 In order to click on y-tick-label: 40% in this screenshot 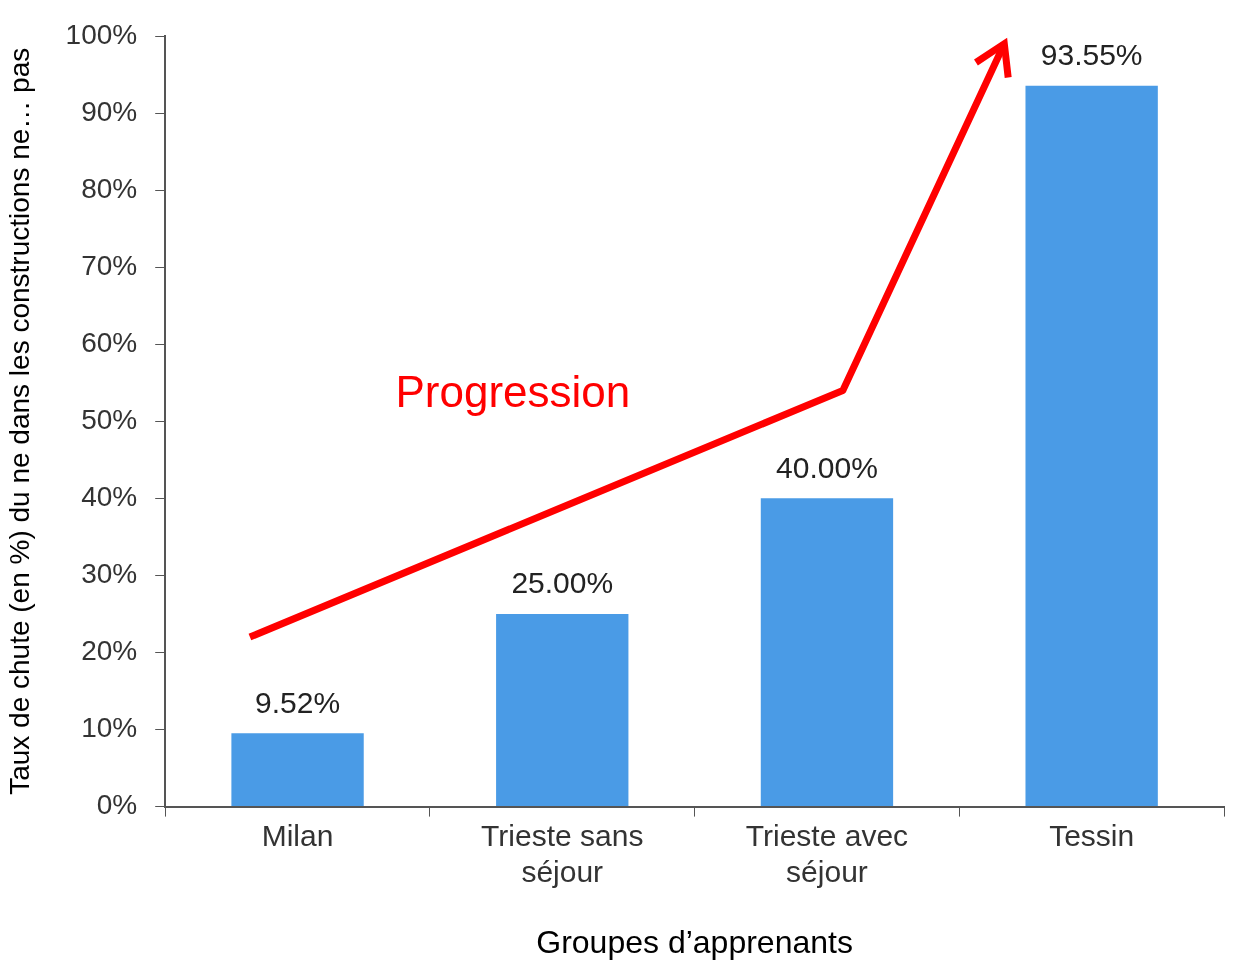, I will do `click(109, 497)`.